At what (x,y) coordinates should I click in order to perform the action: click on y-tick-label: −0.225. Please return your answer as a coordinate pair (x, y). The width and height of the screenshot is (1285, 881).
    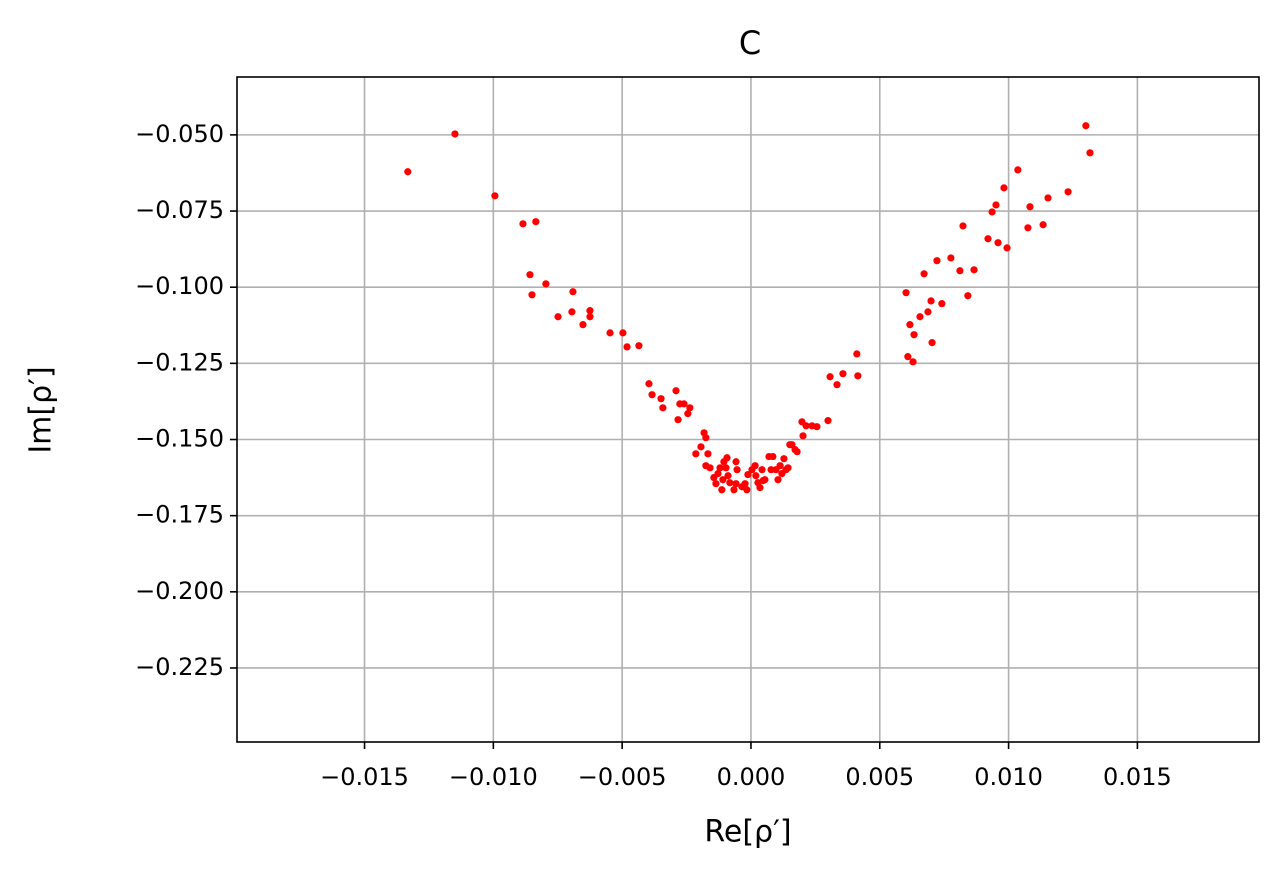
    Looking at the image, I should click on (179, 667).